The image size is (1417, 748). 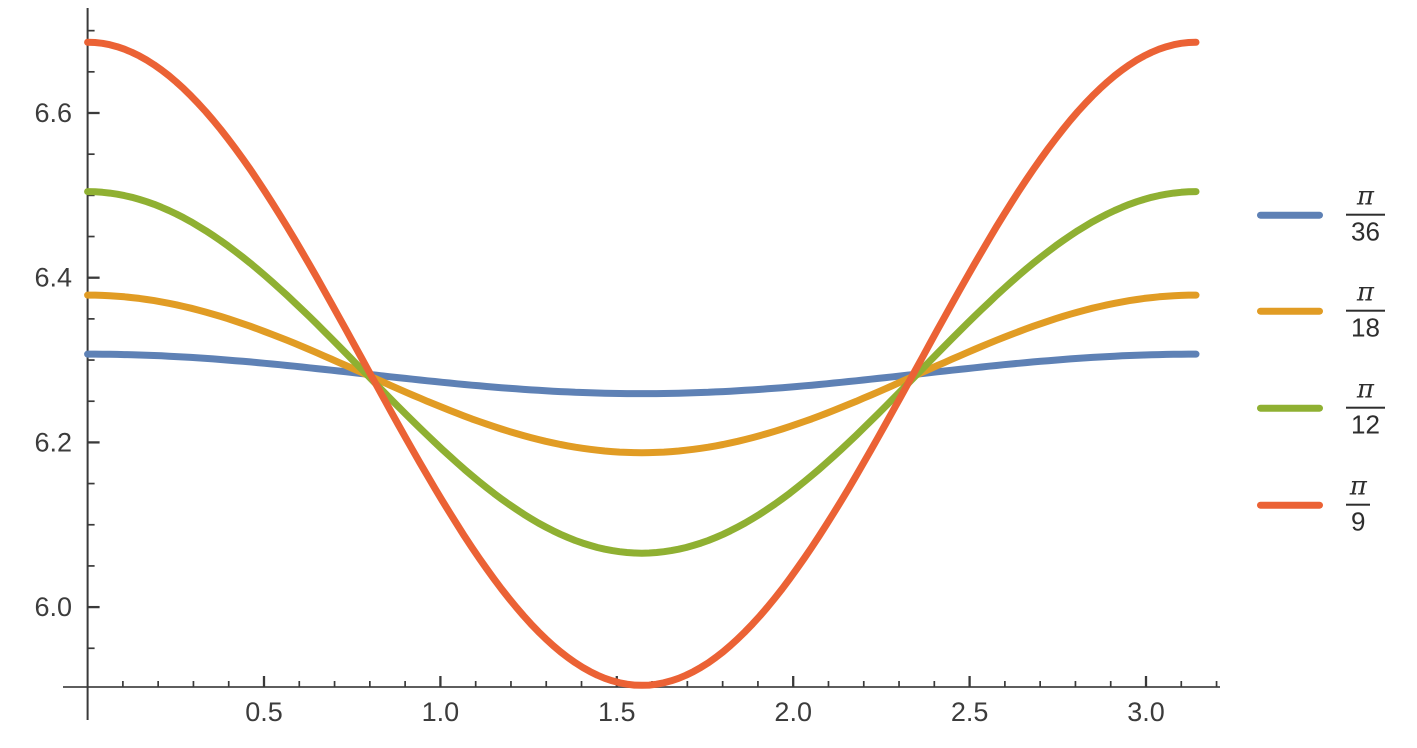 I want to click on x-tick-label: 1.0, so click(x=441, y=712).